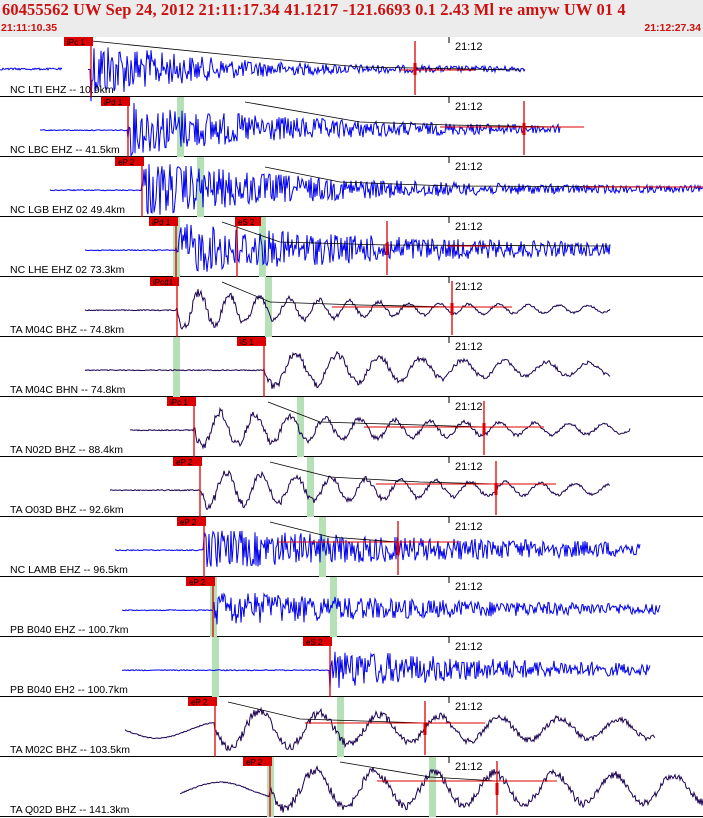 This screenshot has height=818, width=703. What do you see at coordinates (351, 607) in the screenshot?
I see `trace-row: 21:12 eP 2 PB B040 EHZ -- 100.7km` at bounding box center [351, 607].